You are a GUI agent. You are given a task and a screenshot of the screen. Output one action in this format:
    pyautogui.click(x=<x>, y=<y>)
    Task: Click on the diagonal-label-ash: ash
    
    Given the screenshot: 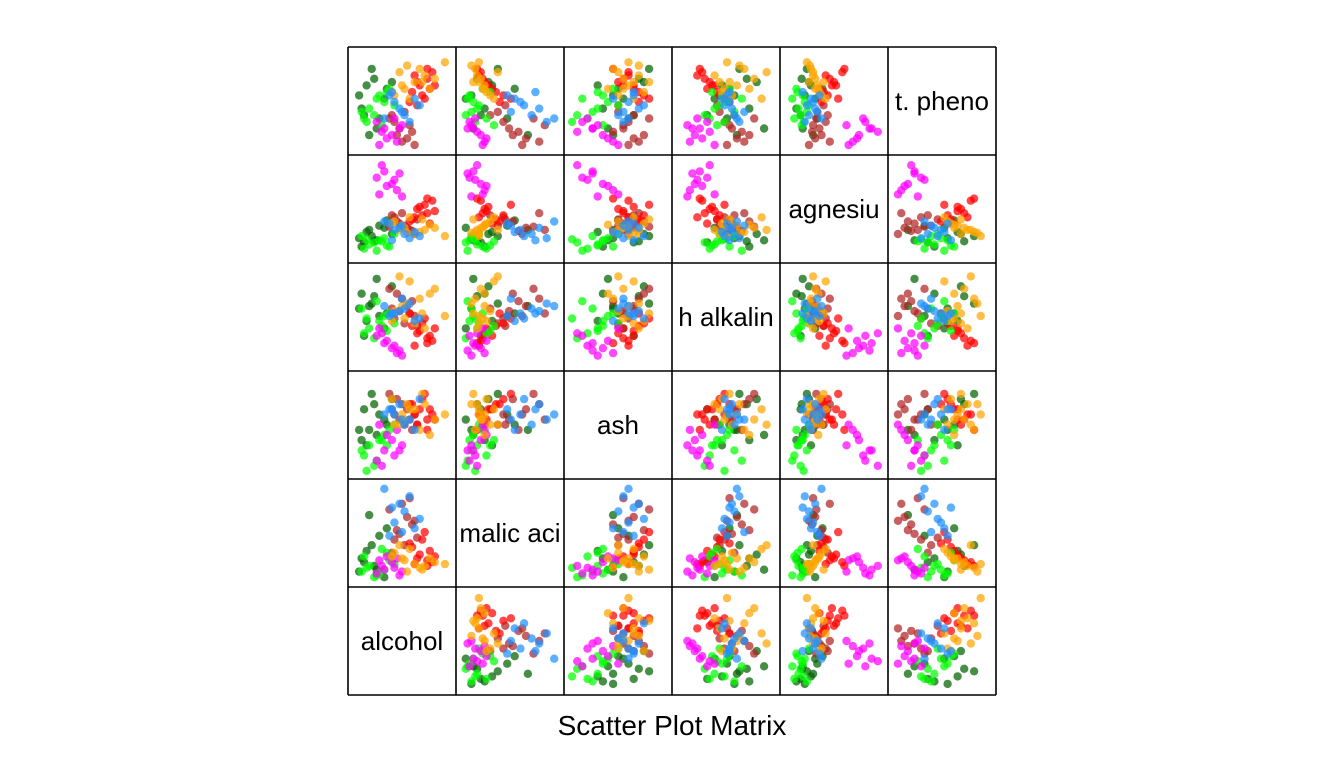 What is the action you would take?
    pyautogui.click(x=618, y=425)
    